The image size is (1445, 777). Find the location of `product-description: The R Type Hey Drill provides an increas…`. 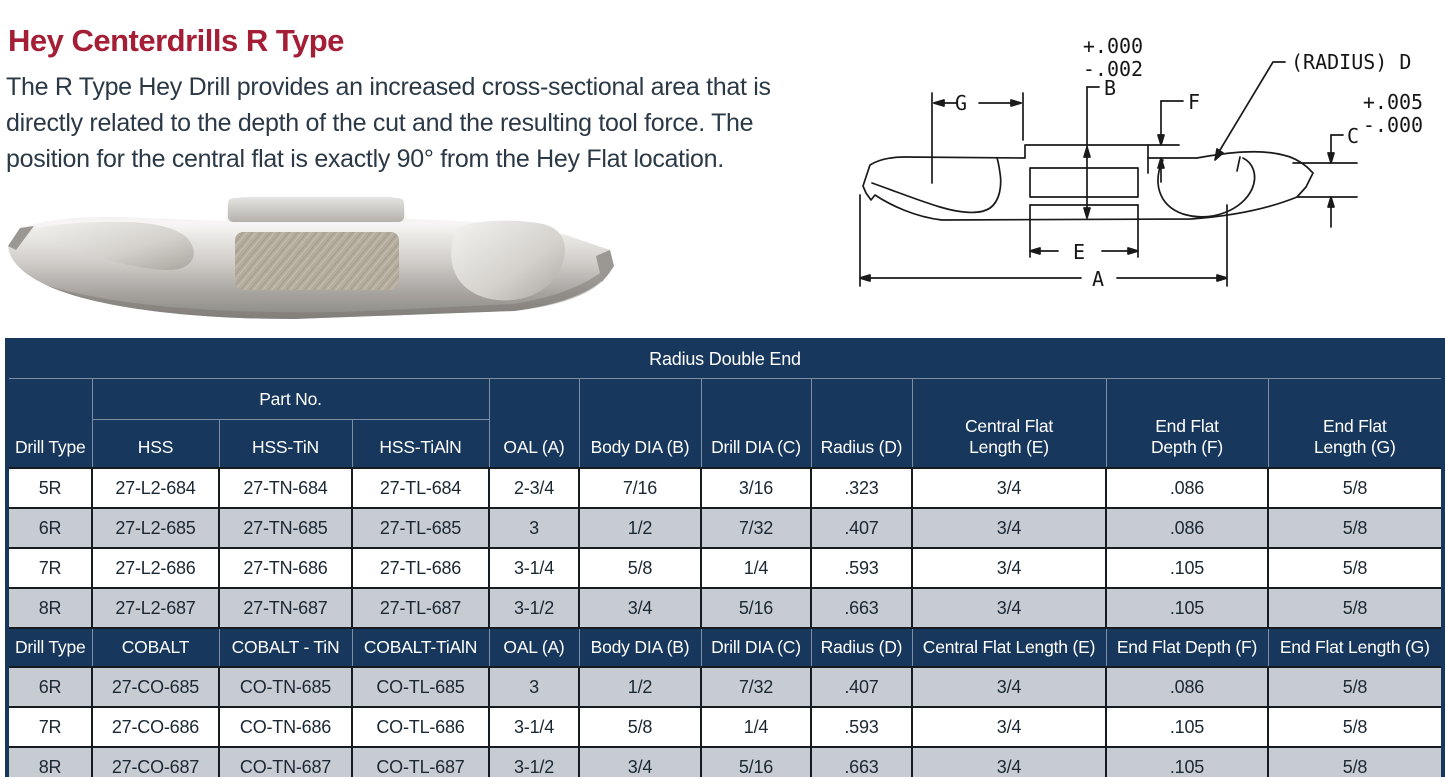

product-description: The R Type Hey Drill provides an increas… is located at coordinates (388, 123).